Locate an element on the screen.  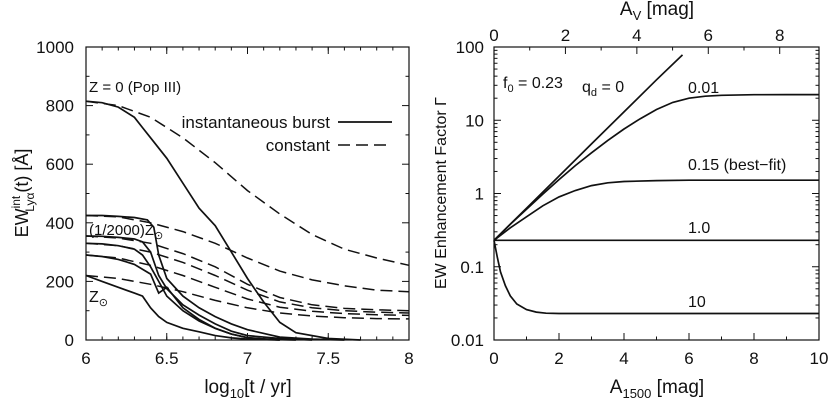
left-y-label-sup: int is located at coordinates (16, 201).